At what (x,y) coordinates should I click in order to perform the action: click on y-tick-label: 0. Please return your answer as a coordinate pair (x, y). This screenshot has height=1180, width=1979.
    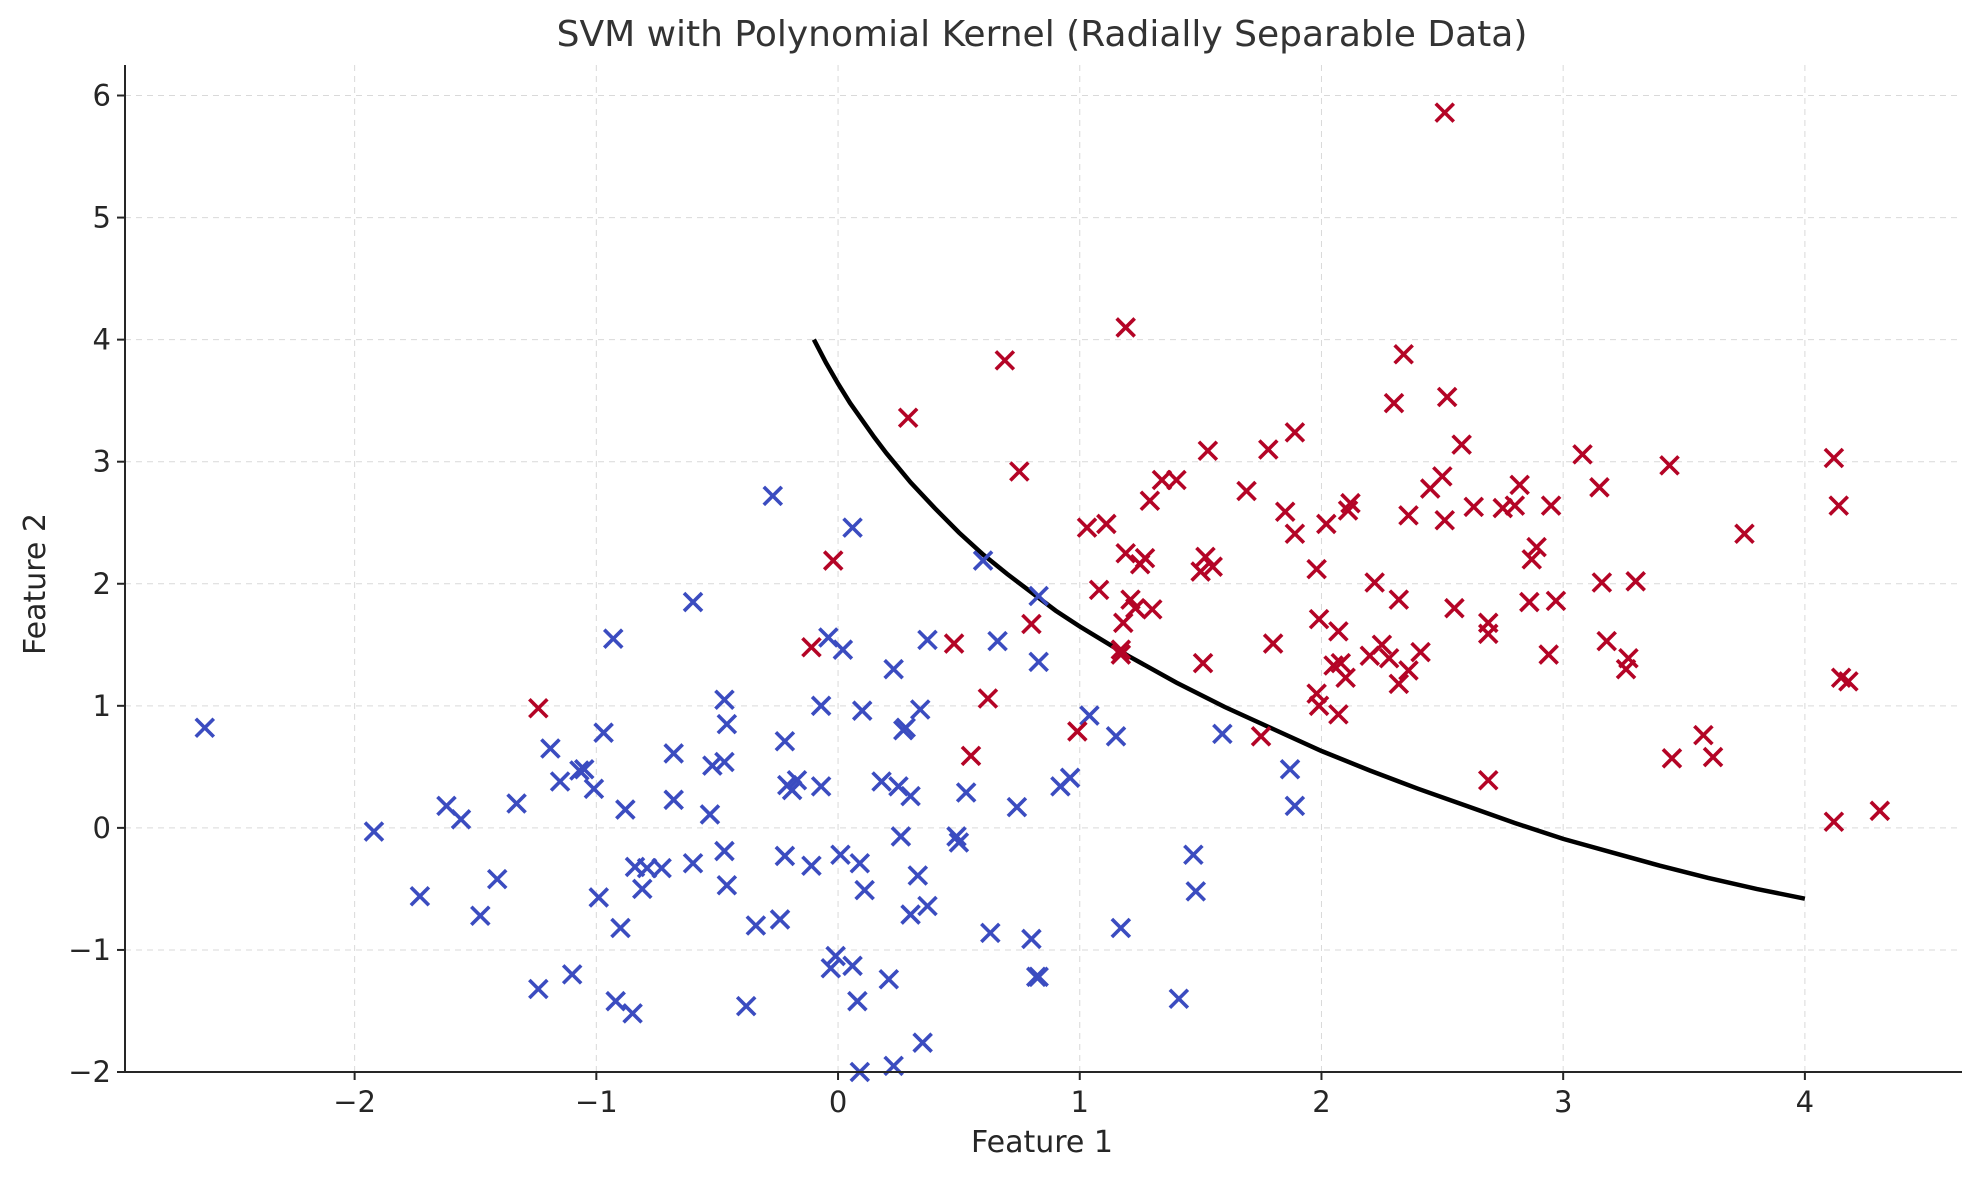
    Looking at the image, I should click on (102, 828).